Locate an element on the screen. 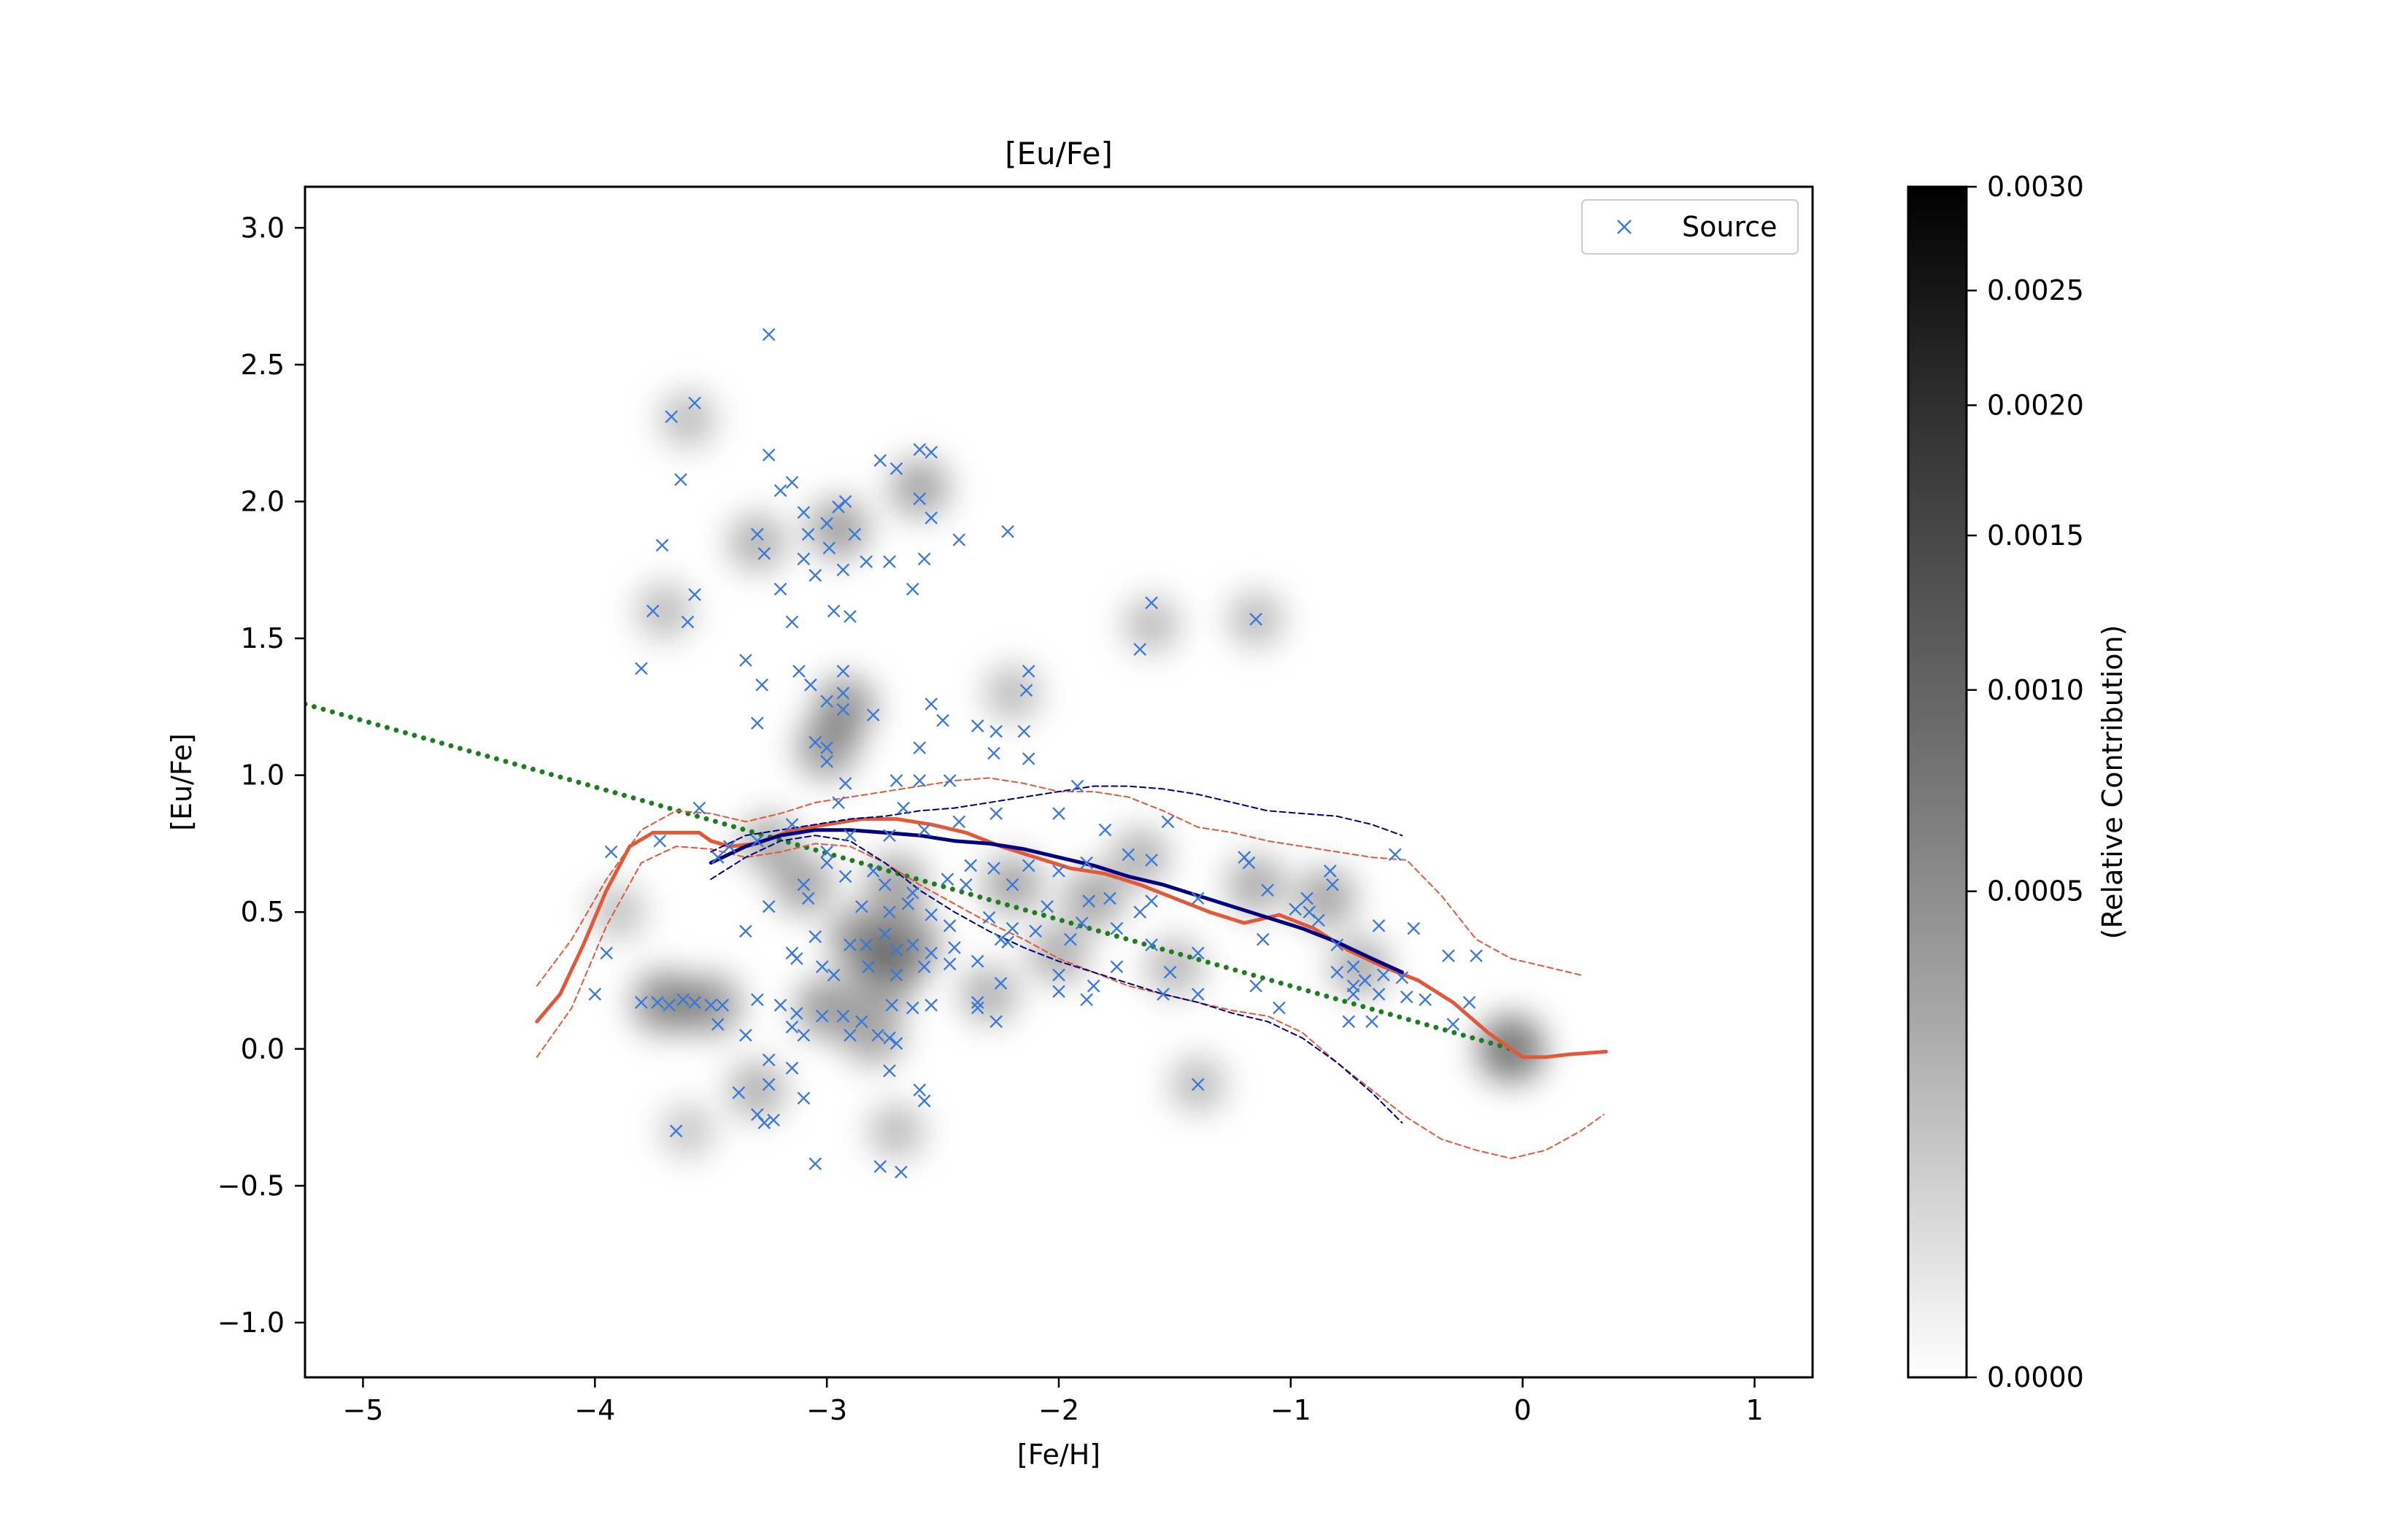 The height and width of the screenshot is (1532, 2408). y-tick-label: 0.0 is located at coordinates (263, 1049).